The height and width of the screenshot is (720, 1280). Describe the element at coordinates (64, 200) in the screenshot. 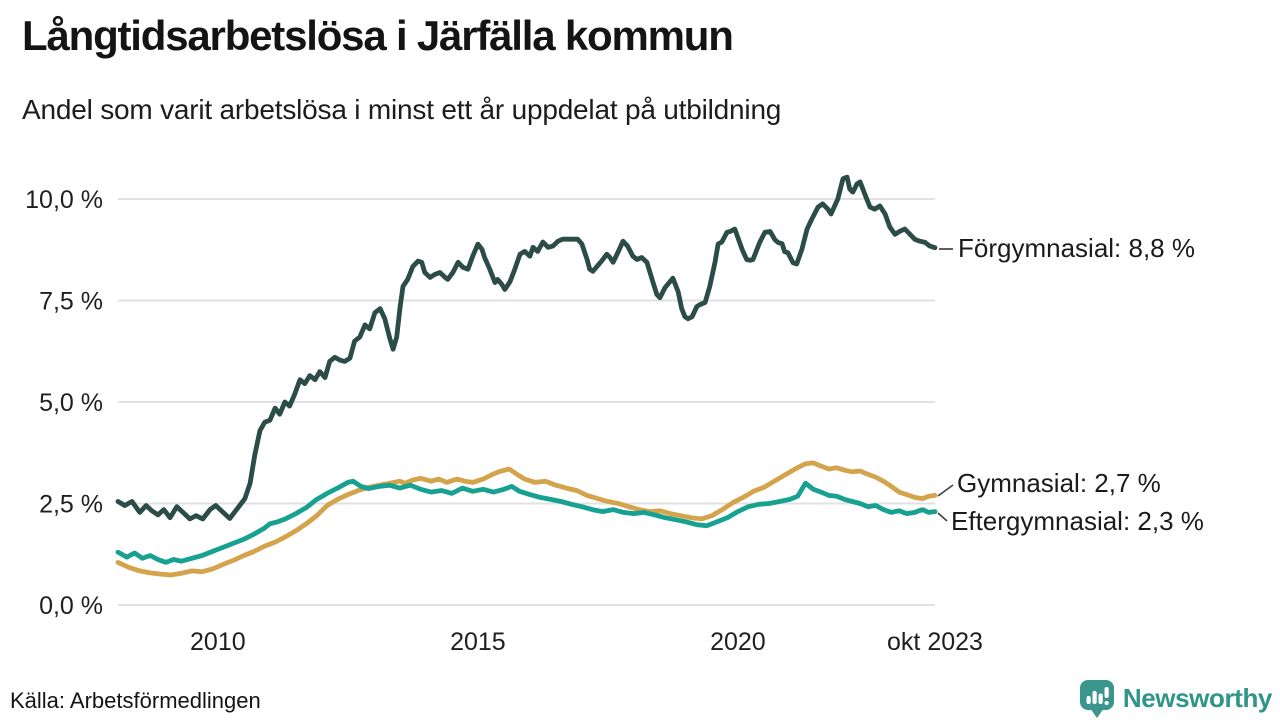

I see `y-axis-tick-label: 10,0 %` at that location.